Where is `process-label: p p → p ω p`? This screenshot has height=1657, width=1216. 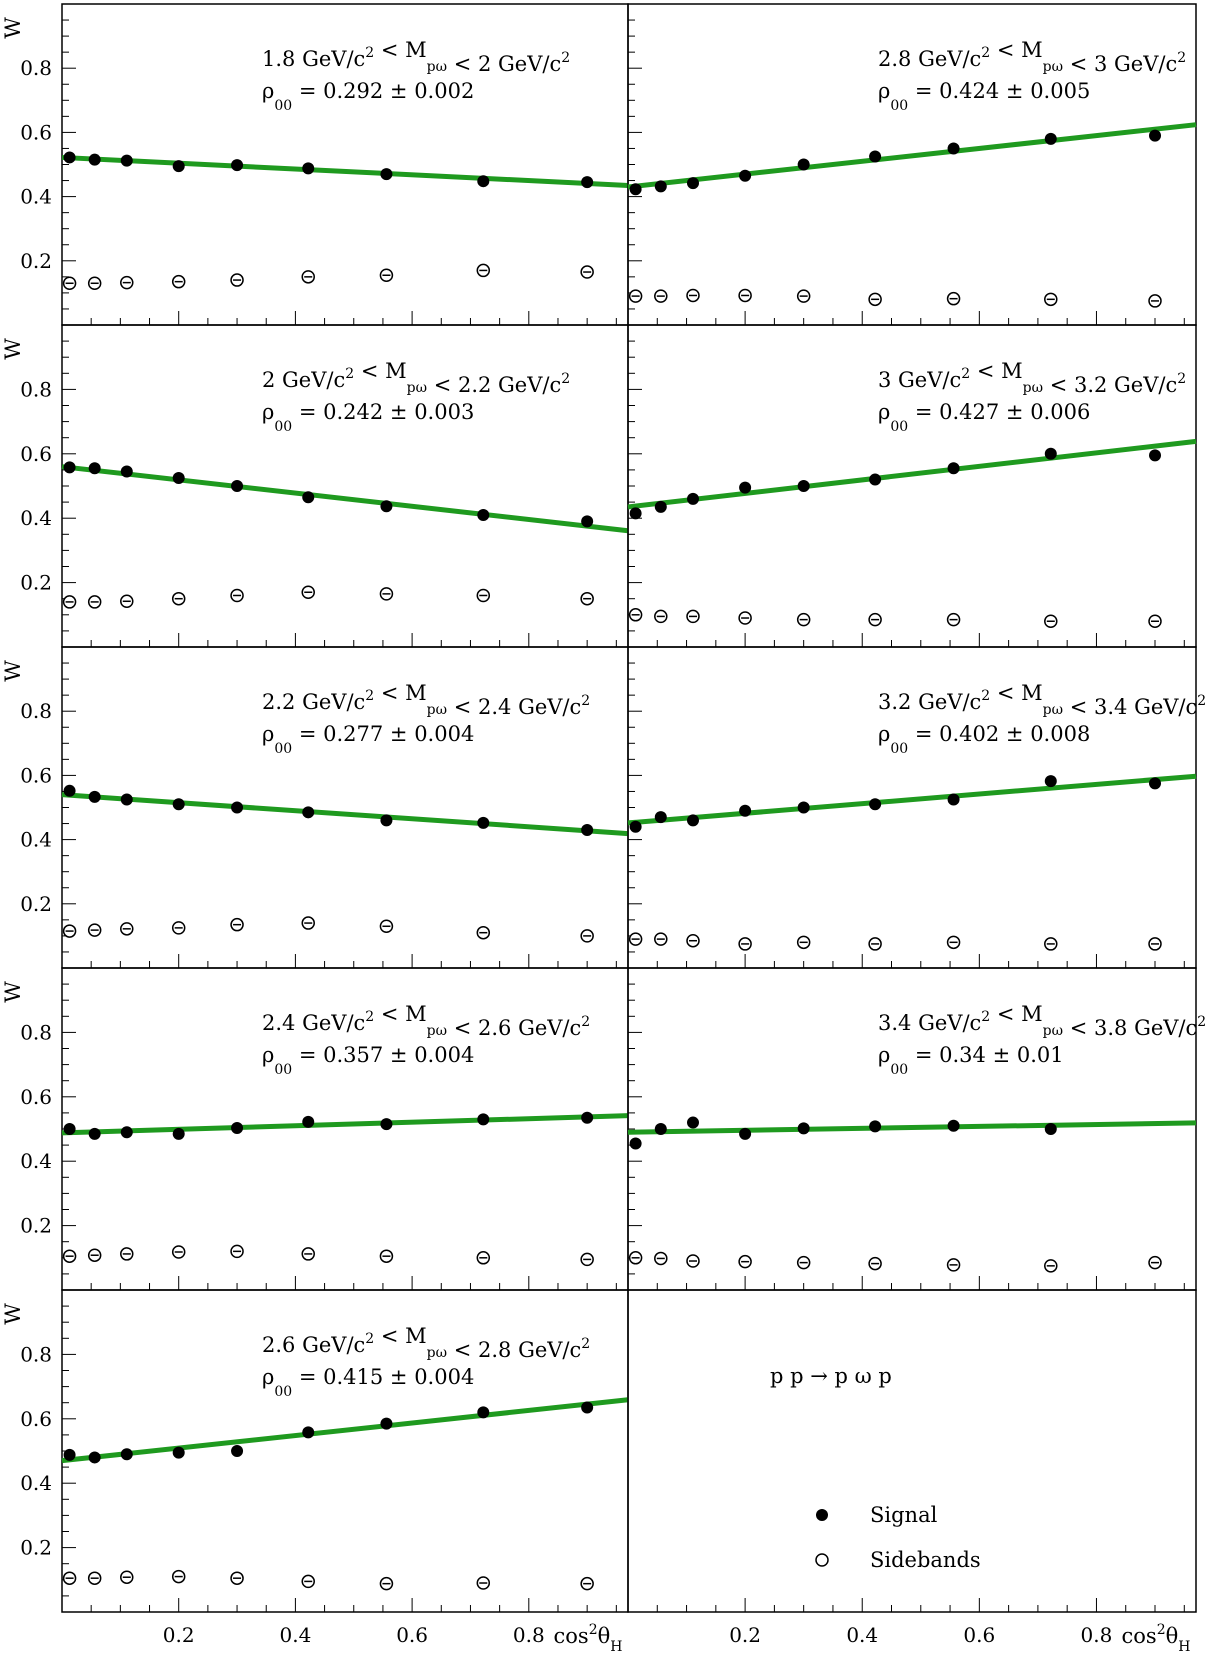
process-label: p p → p ω p is located at coordinates (831, 1376).